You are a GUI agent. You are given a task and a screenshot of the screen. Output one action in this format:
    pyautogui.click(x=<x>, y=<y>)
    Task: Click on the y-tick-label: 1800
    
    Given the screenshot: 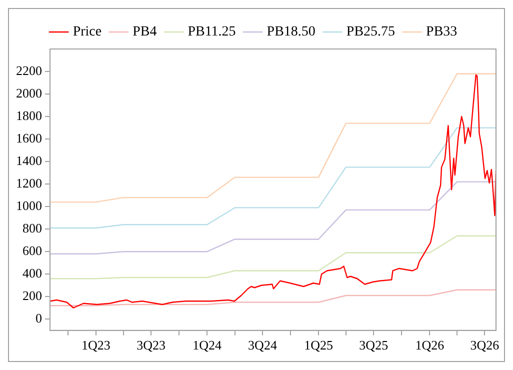 What is the action you would take?
    pyautogui.click(x=29, y=115)
    